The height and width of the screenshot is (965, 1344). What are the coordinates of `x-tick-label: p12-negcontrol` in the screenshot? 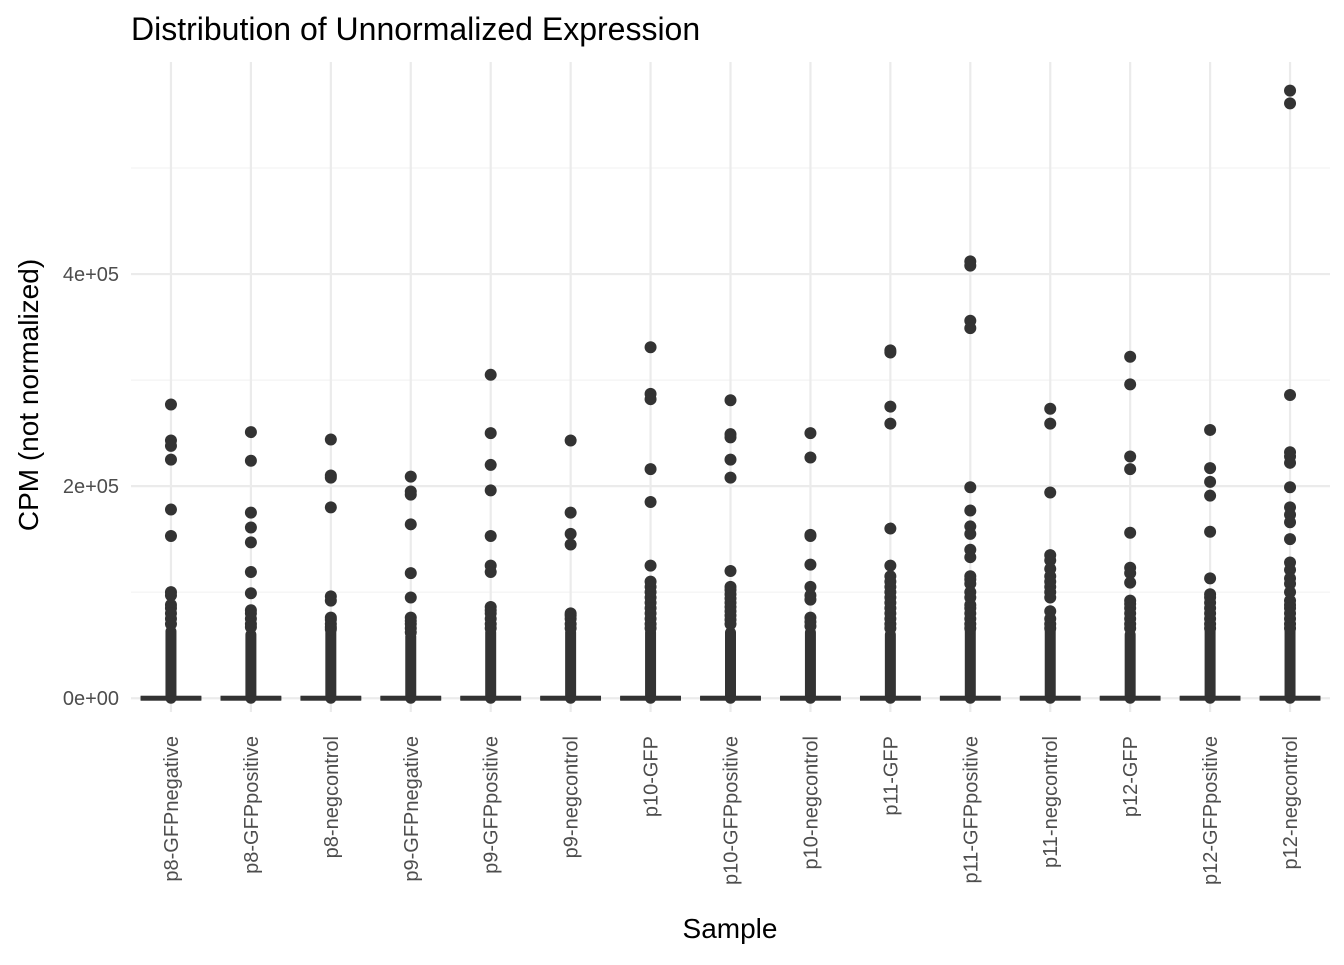 It's located at (1291, 802).